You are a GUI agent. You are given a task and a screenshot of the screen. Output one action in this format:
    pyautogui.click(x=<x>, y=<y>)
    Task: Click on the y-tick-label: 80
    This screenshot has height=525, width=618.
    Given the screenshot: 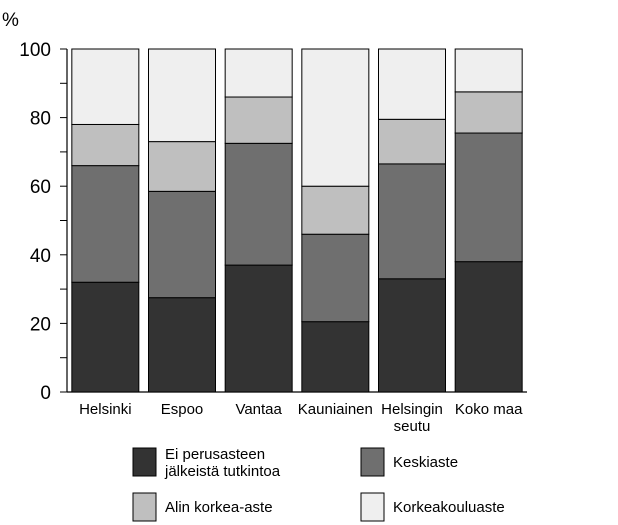 What is the action you would take?
    pyautogui.click(x=40, y=119)
    